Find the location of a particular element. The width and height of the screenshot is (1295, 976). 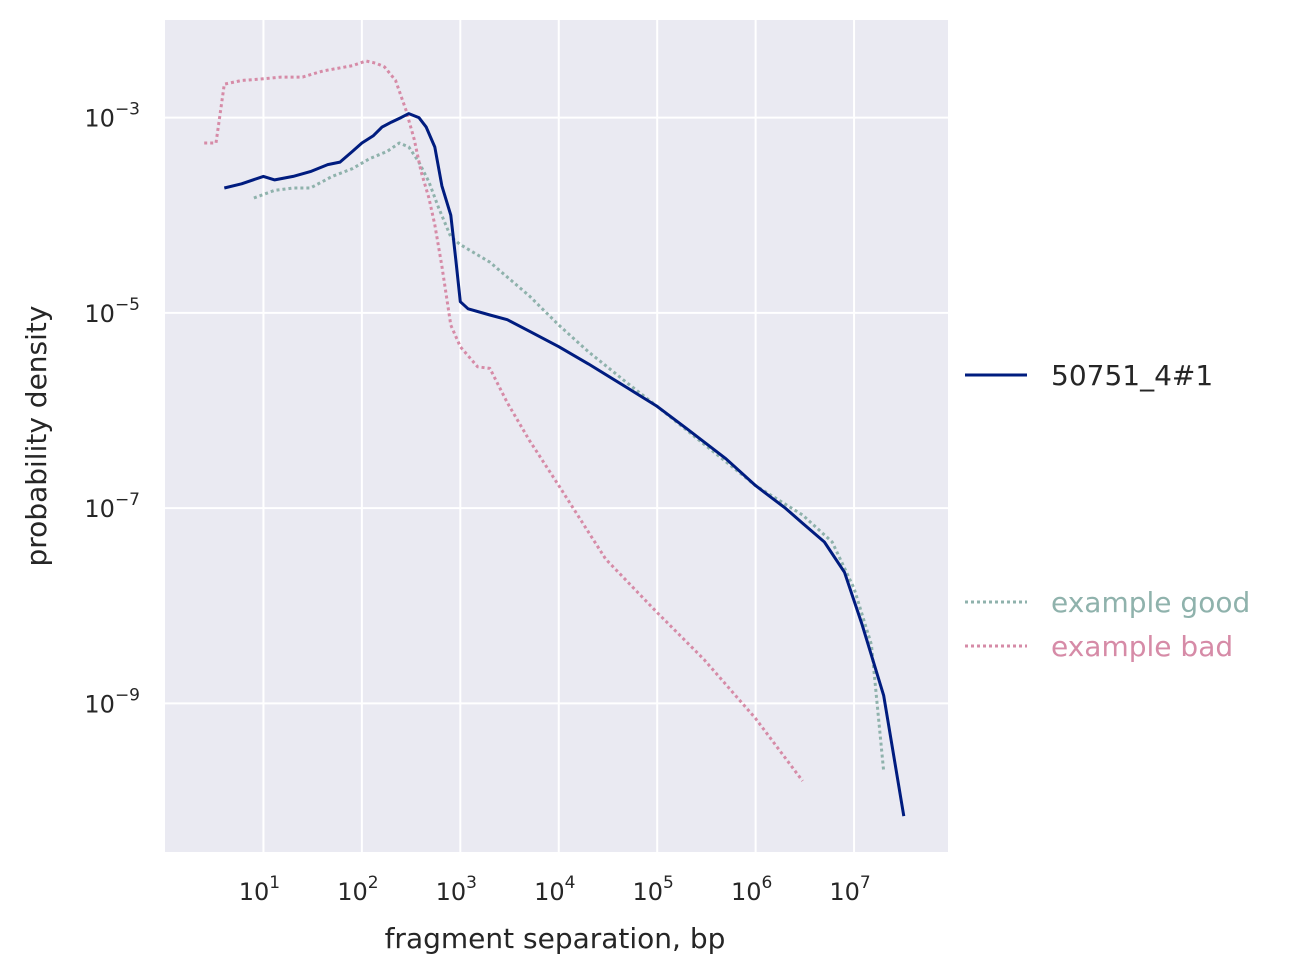

y-axis-ticks: 10⁻³ 10⁻⁵ 10⁻⁷ 10⁻⁹ is located at coordinates (112, 409).